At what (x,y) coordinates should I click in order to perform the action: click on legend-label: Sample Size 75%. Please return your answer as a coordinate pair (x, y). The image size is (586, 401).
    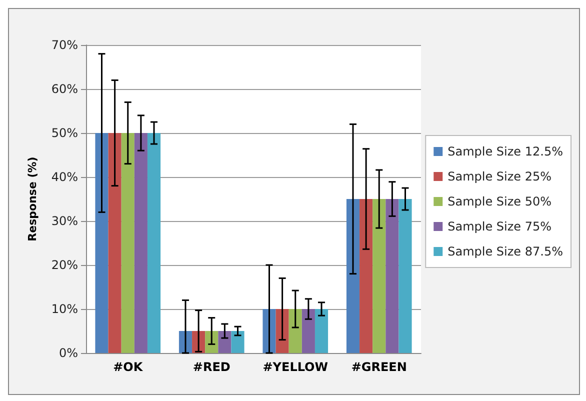
    Looking at the image, I should click on (500, 227).